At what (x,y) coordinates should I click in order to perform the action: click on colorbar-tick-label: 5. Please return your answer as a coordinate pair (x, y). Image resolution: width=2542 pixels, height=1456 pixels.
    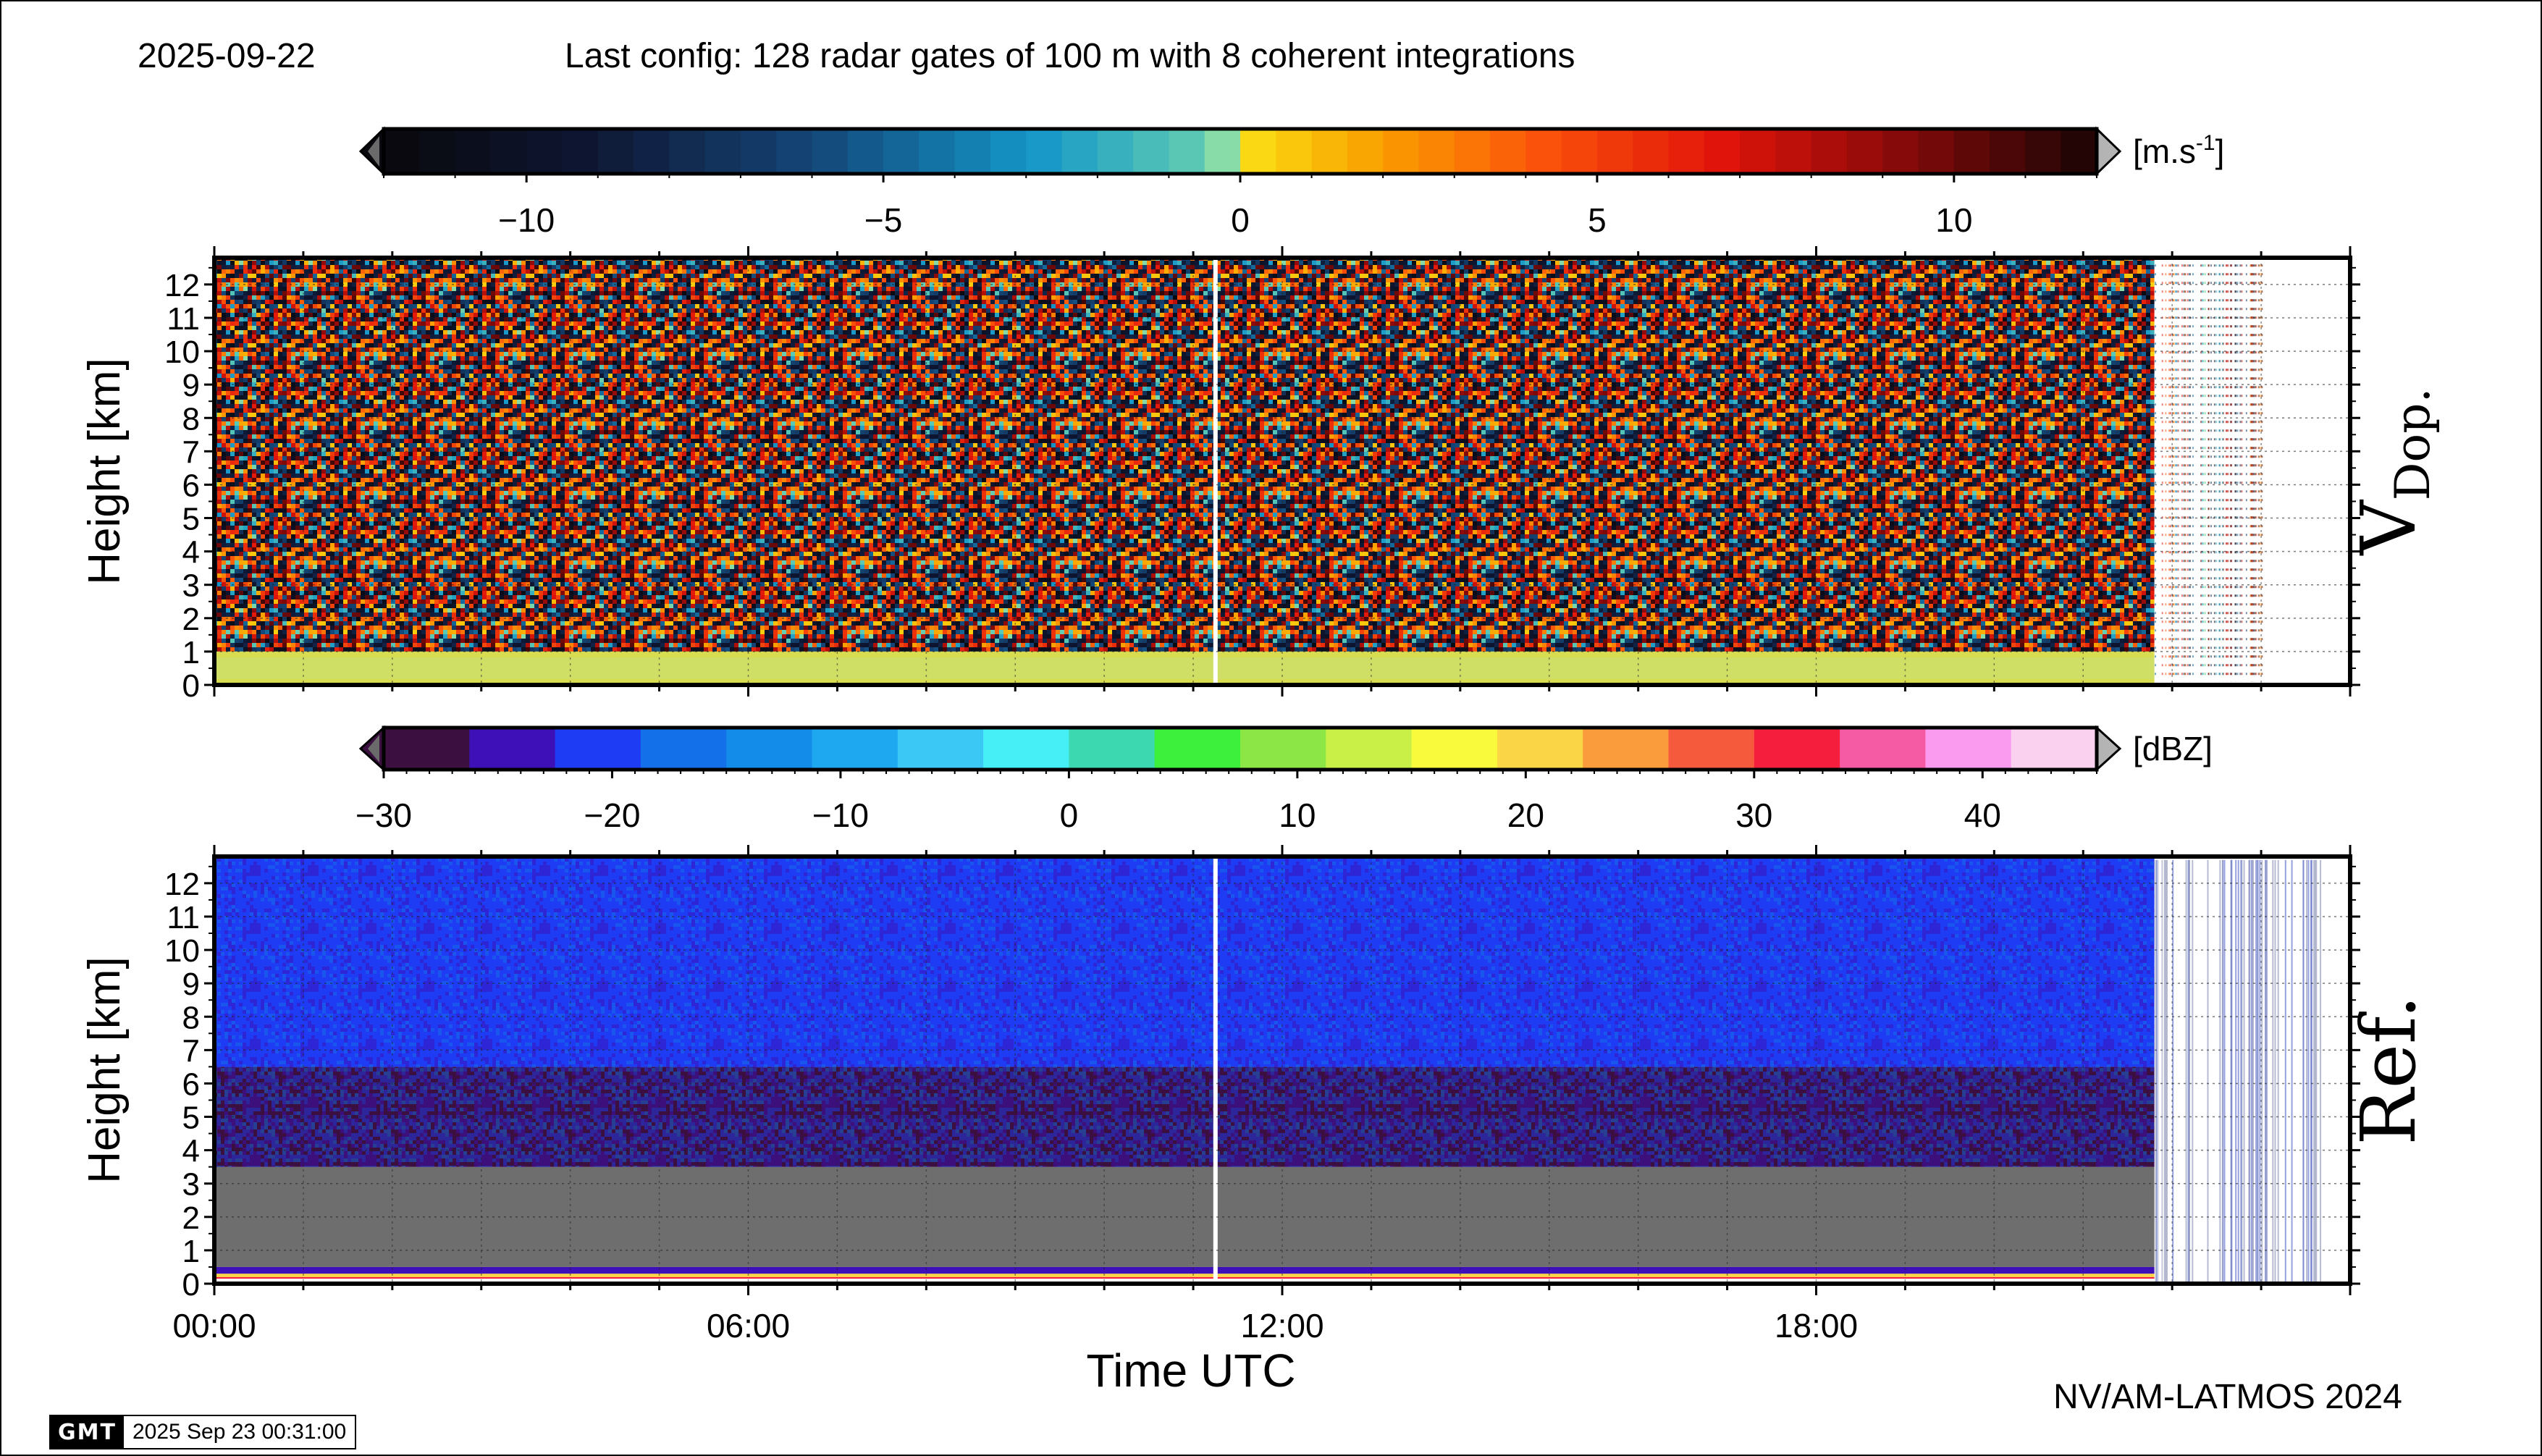
    Looking at the image, I should click on (1597, 220).